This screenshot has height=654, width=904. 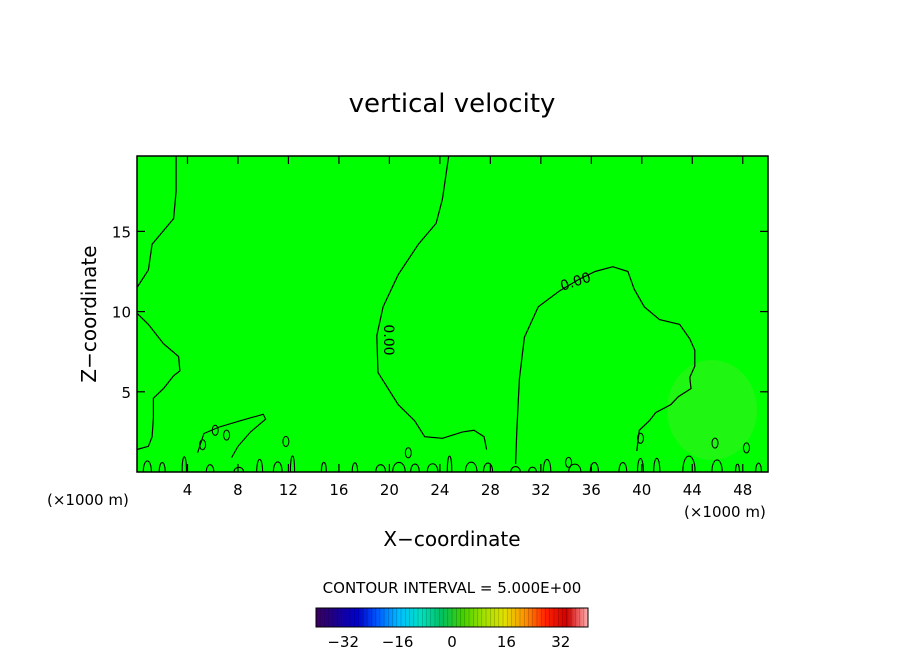 What do you see at coordinates (452, 642) in the screenshot?
I see `colorbar-tick-label: 0` at bounding box center [452, 642].